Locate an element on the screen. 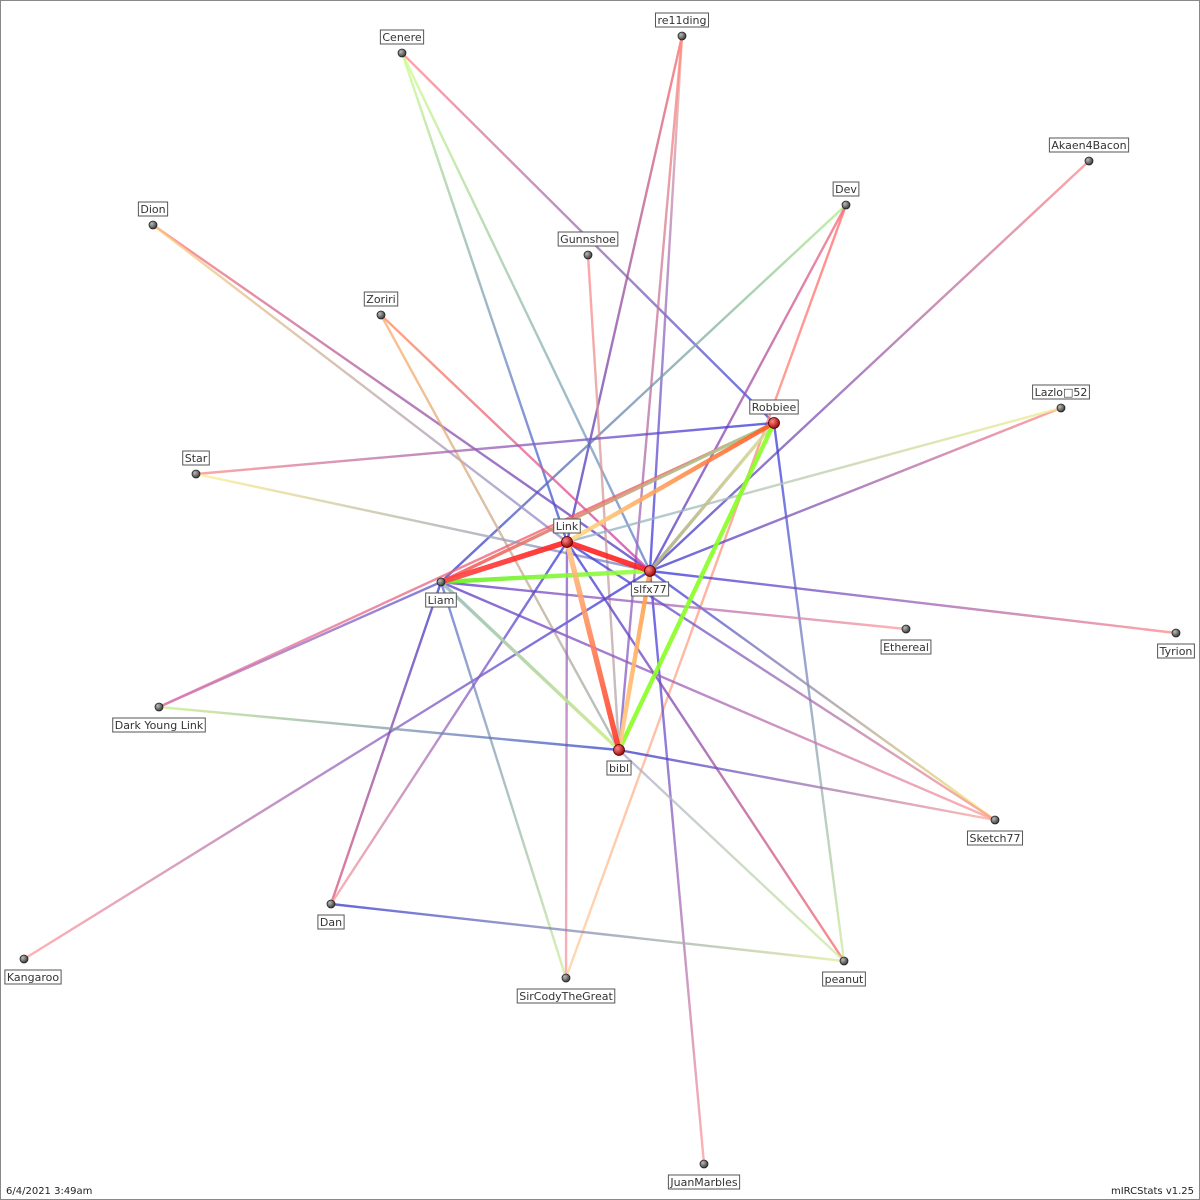  edge-re11ding-link is located at coordinates (624, 289).